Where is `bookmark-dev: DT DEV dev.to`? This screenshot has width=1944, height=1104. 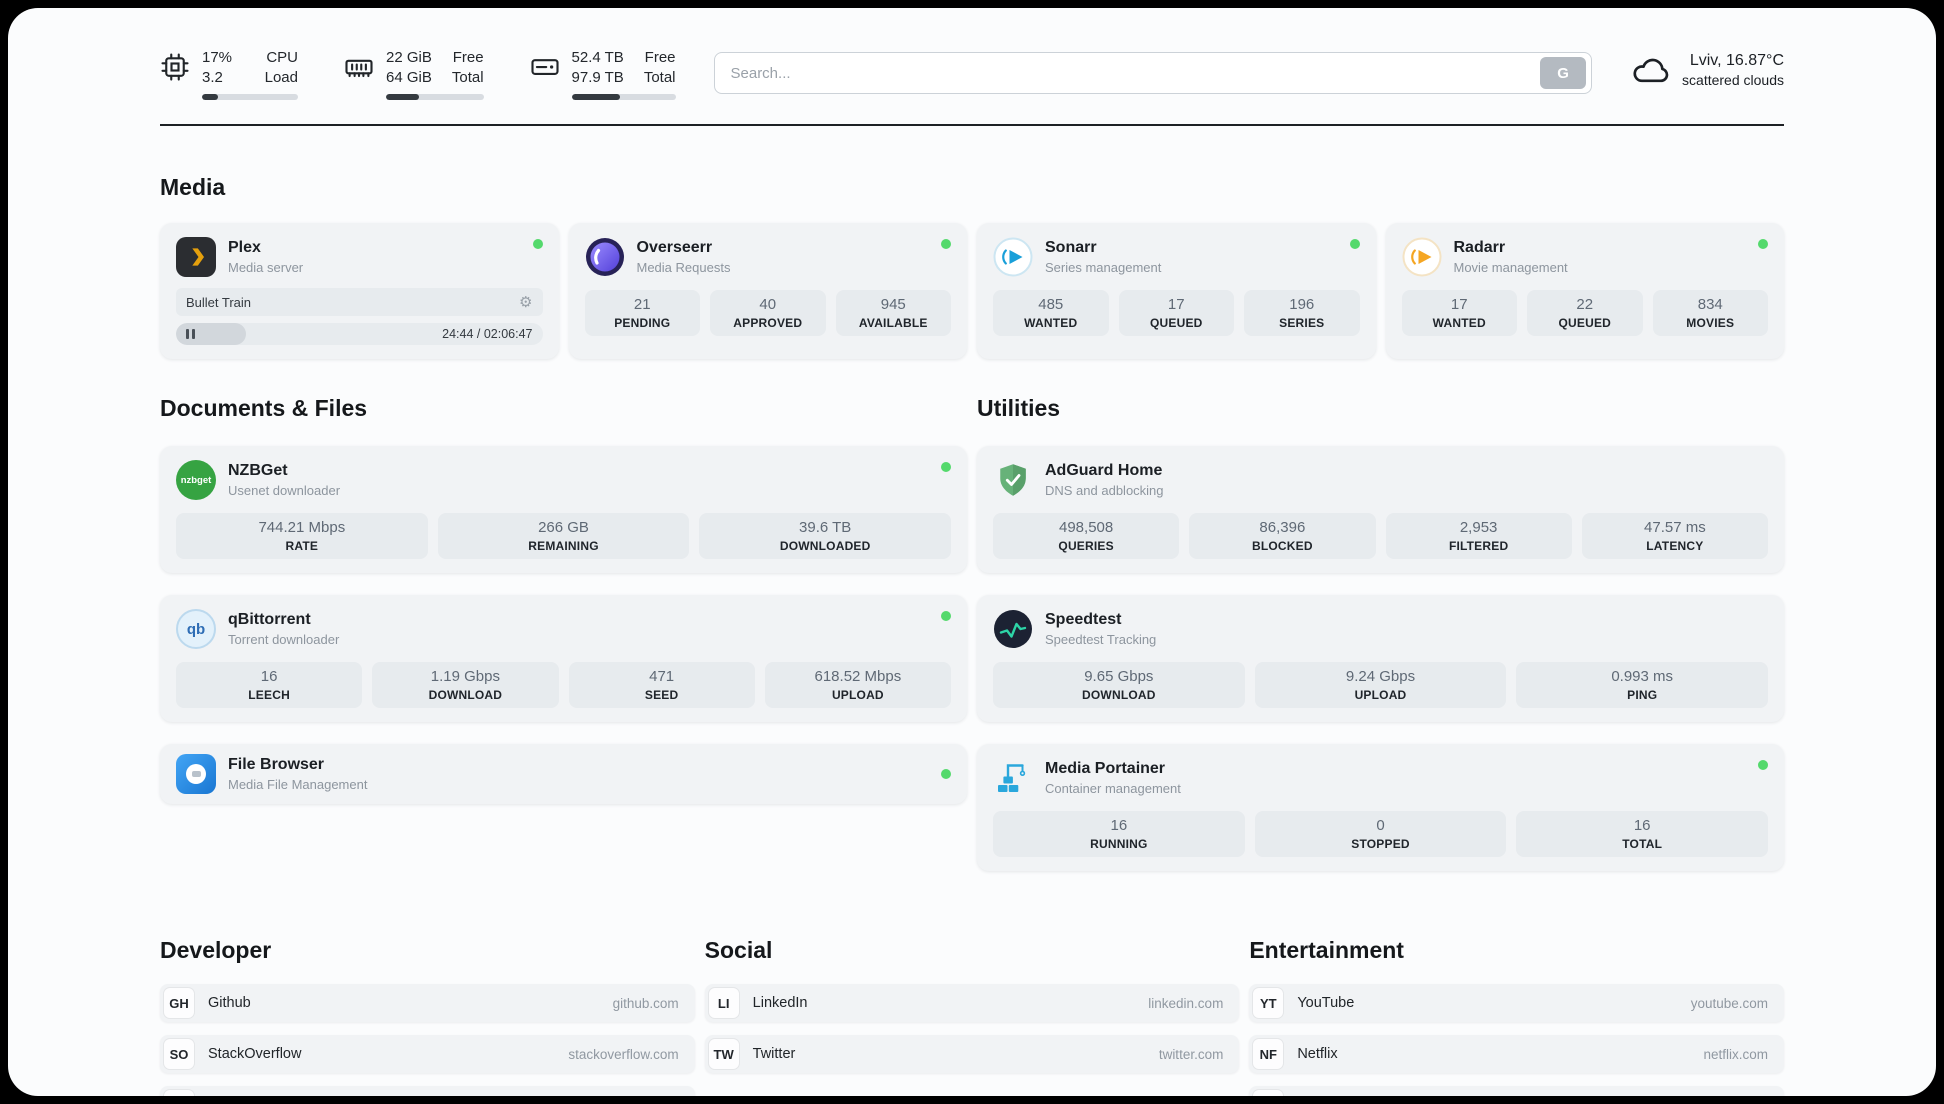 bookmark-dev: DT DEV dev.to is located at coordinates (427, 1091).